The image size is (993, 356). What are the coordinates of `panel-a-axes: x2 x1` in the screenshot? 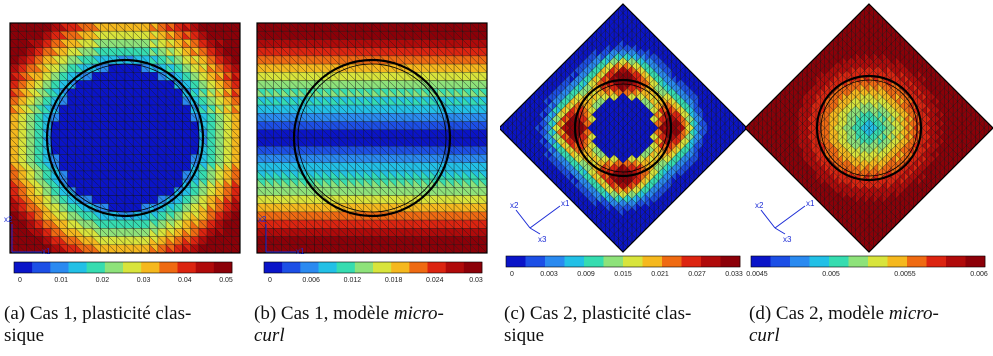 It's located at (27, 235).